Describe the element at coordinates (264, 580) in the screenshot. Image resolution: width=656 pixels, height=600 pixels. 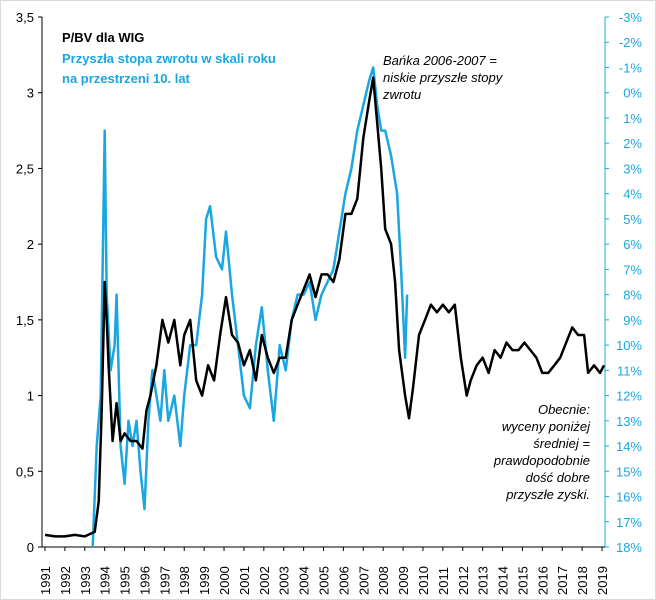
I see `x-tick-label: 2002` at that location.